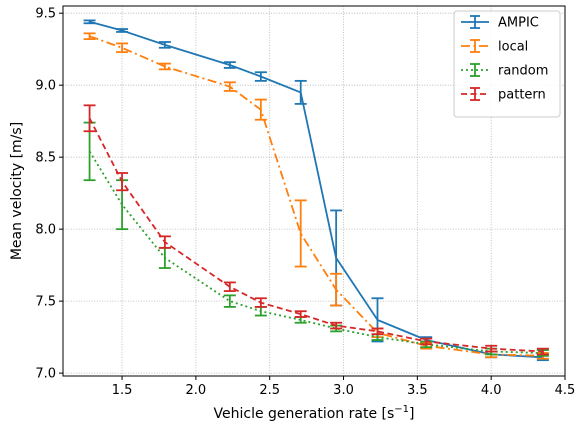  Describe the element at coordinates (45, 230) in the screenshot. I see `y-tick-label: 8.0` at that location.